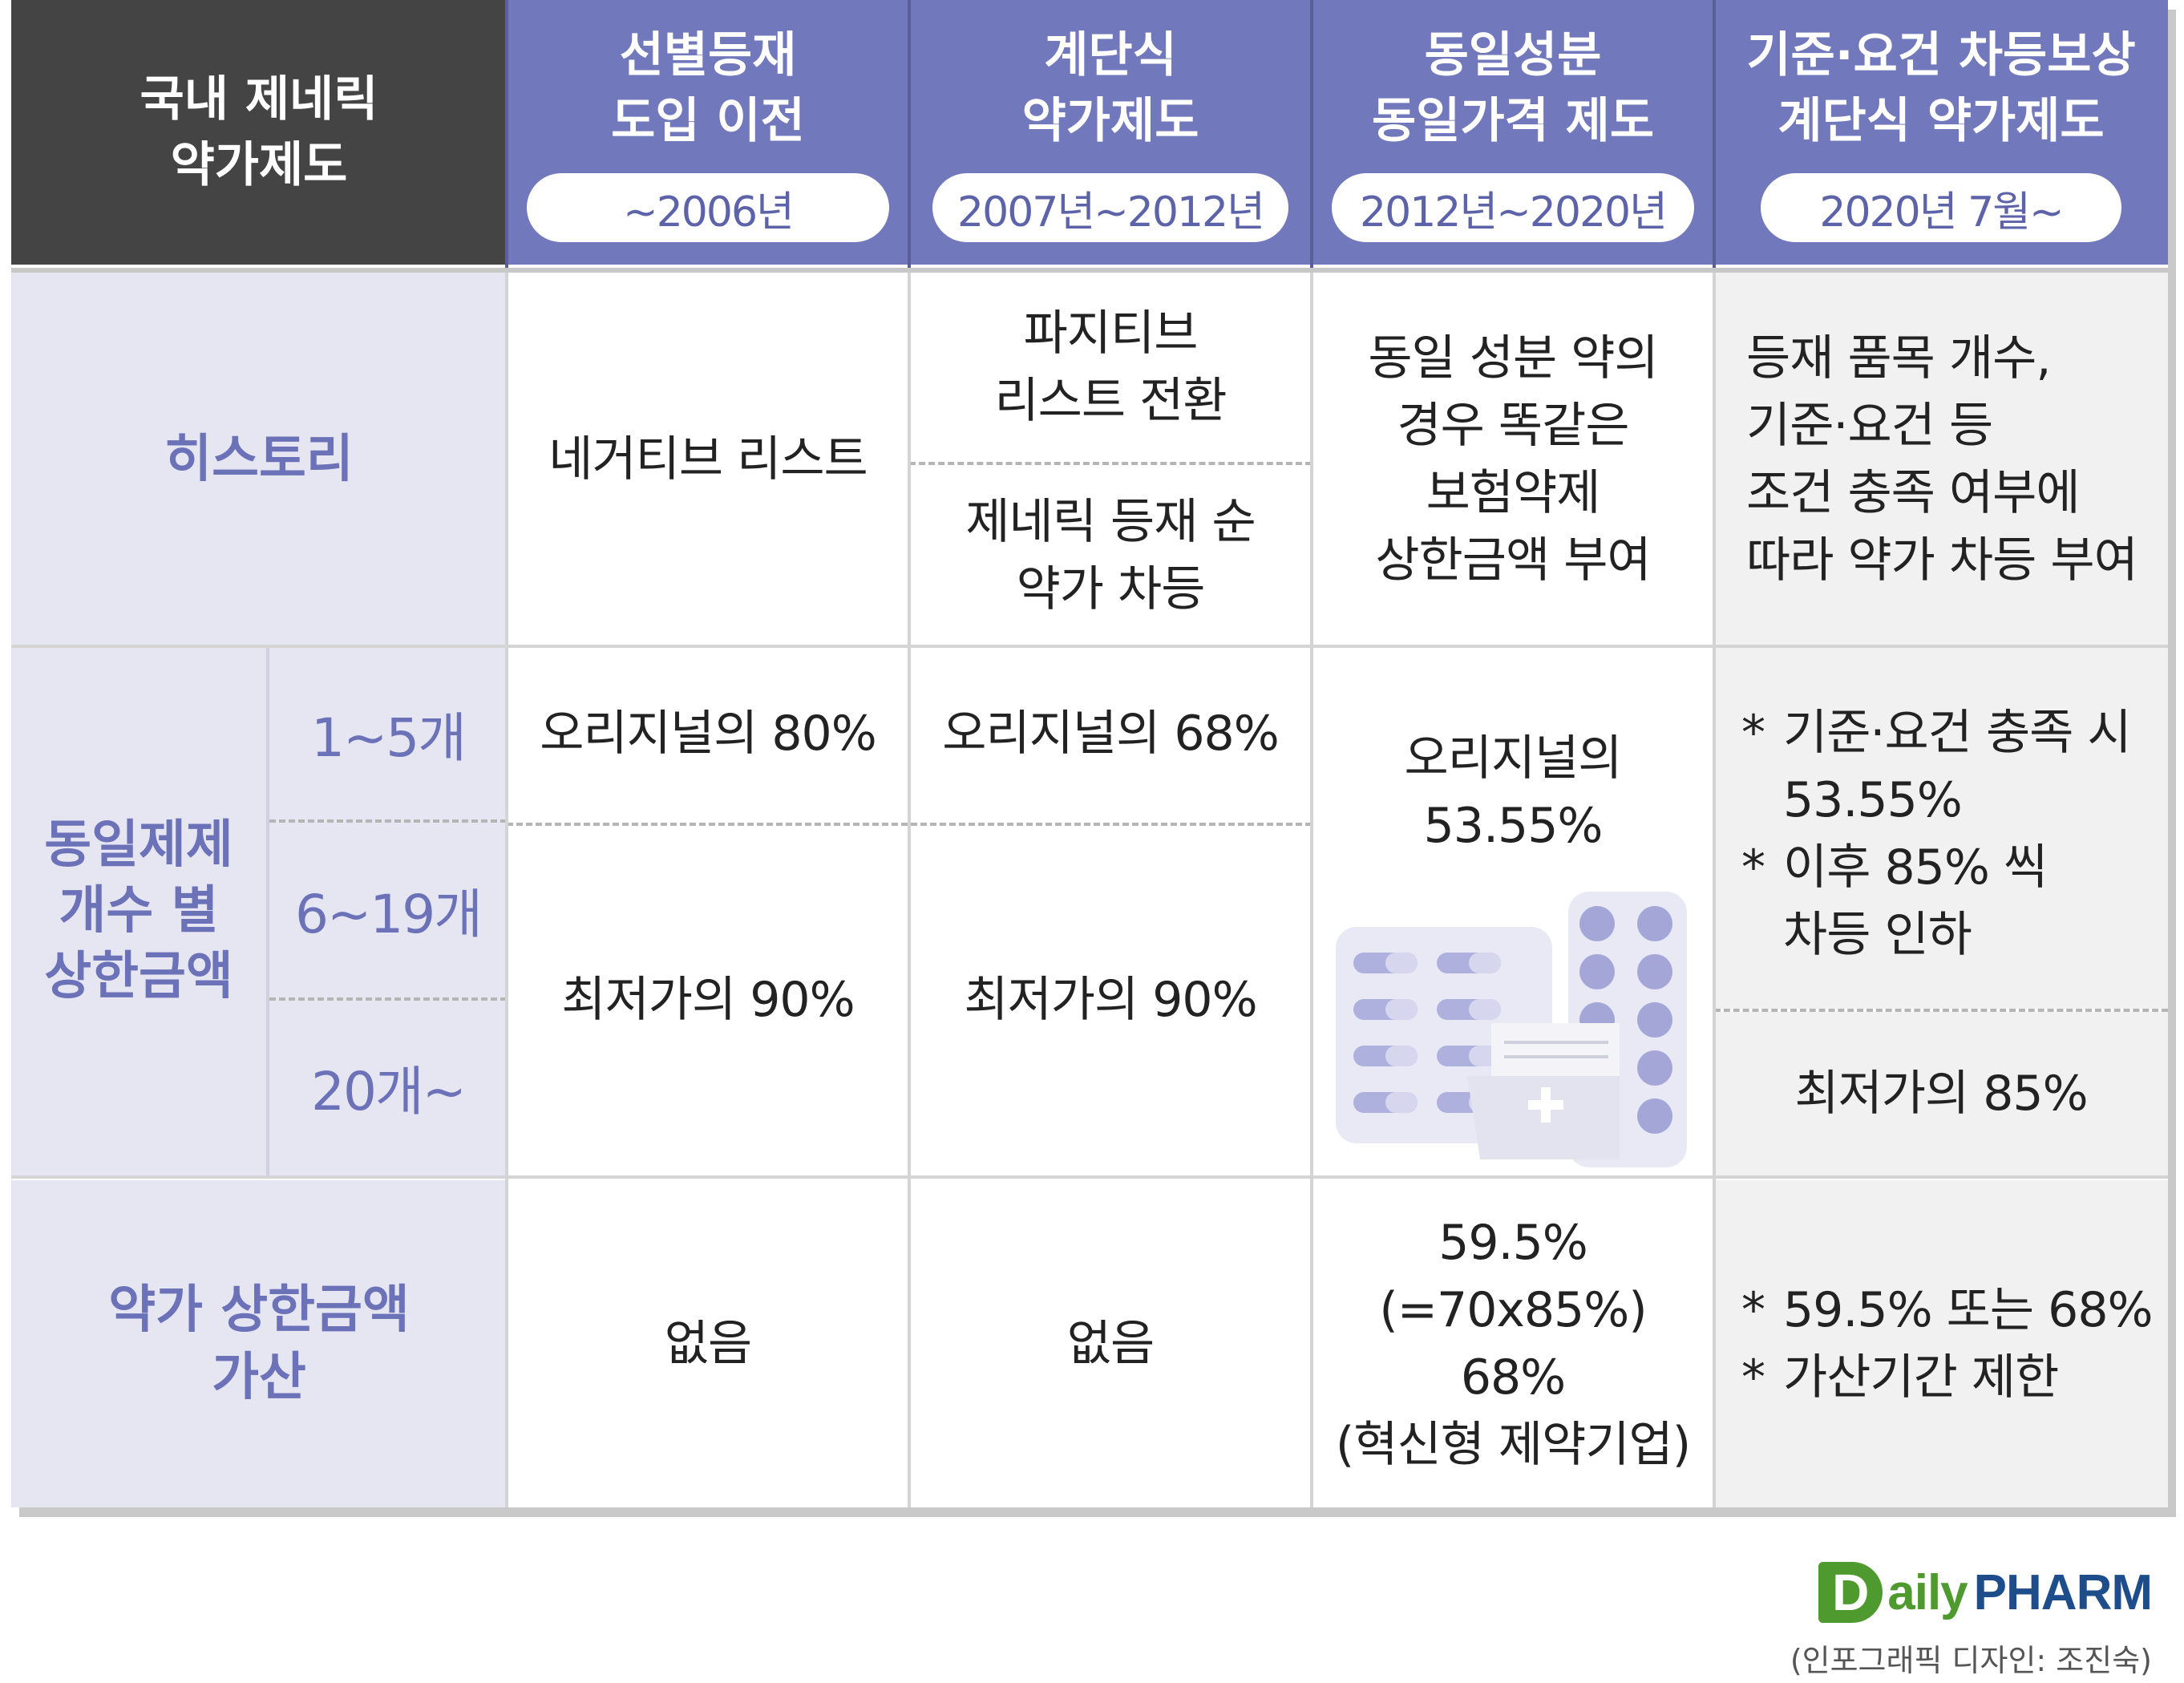 The height and width of the screenshot is (1683, 2184). What do you see at coordinates (1513, 758) in the screenshot?
I see `cell-text: 오리지널의` at bounding box center [1513, 758].